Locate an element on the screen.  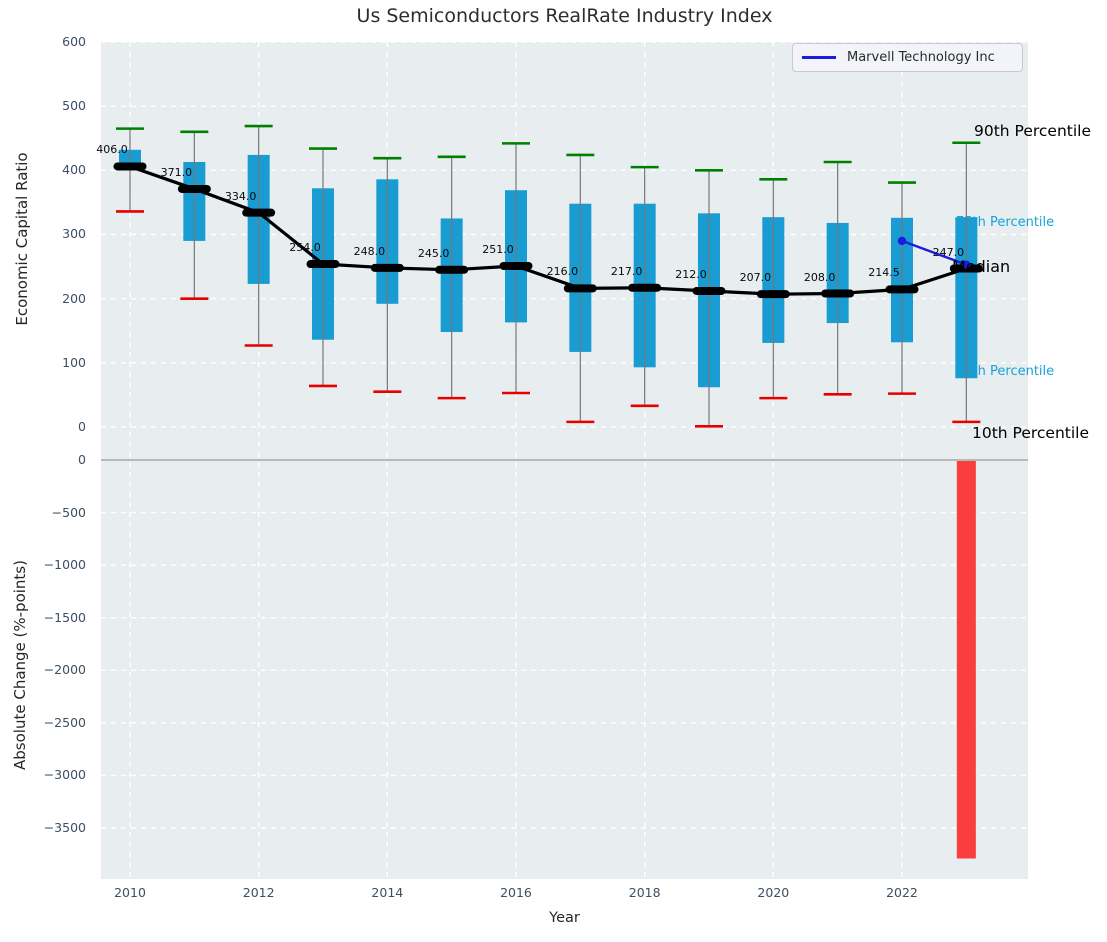
percentile-label-10th: 10th Percentile is located at coordinates (1031, 433).